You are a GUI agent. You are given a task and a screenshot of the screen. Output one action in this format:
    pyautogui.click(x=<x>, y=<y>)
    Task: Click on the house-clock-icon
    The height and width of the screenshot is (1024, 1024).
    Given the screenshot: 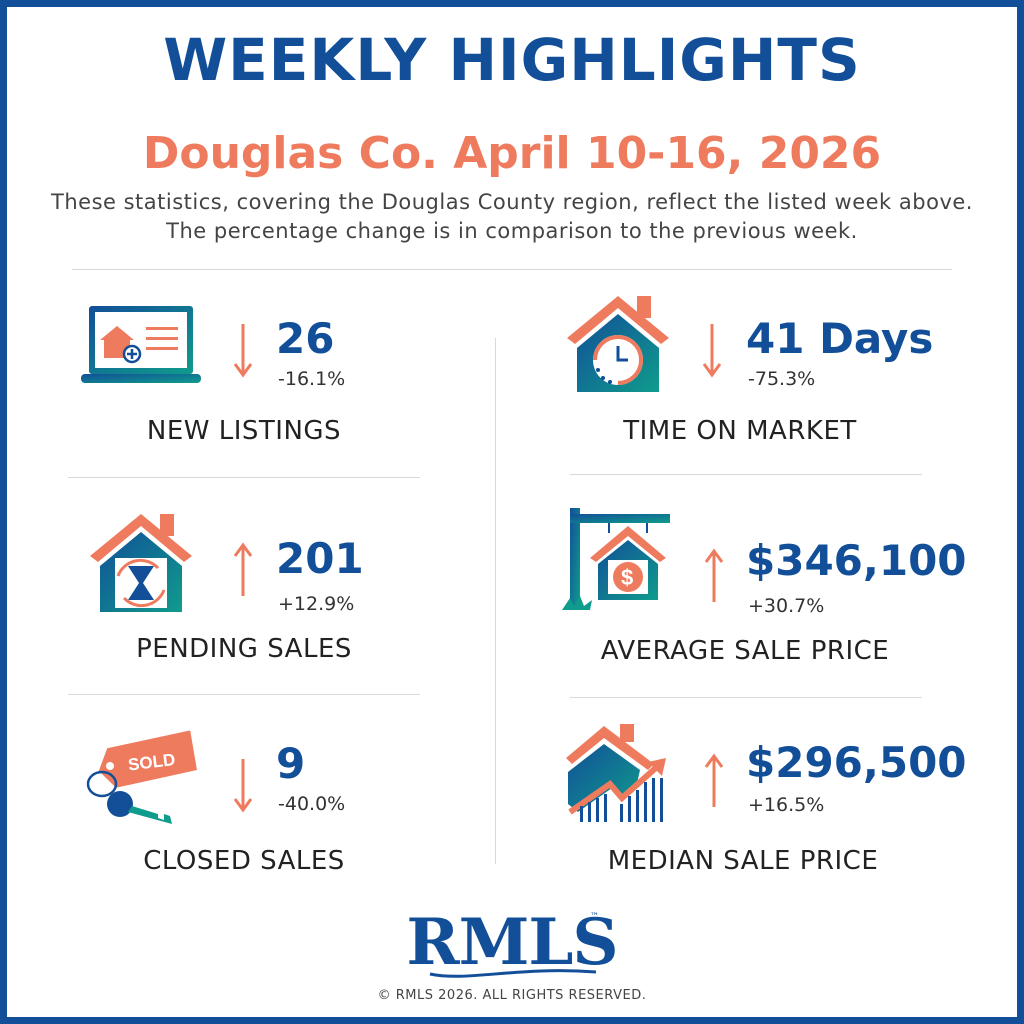 What is the action you would take?
    pyautogui.click(x=618, y=344)
    